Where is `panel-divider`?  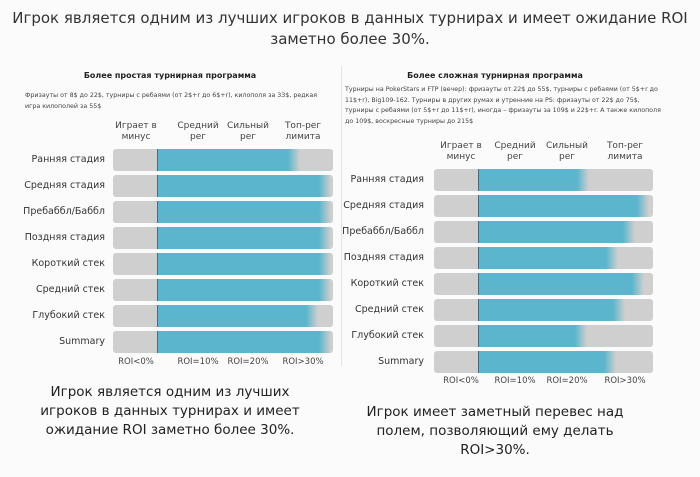
panel-divider is located at coordinates (341, 216).